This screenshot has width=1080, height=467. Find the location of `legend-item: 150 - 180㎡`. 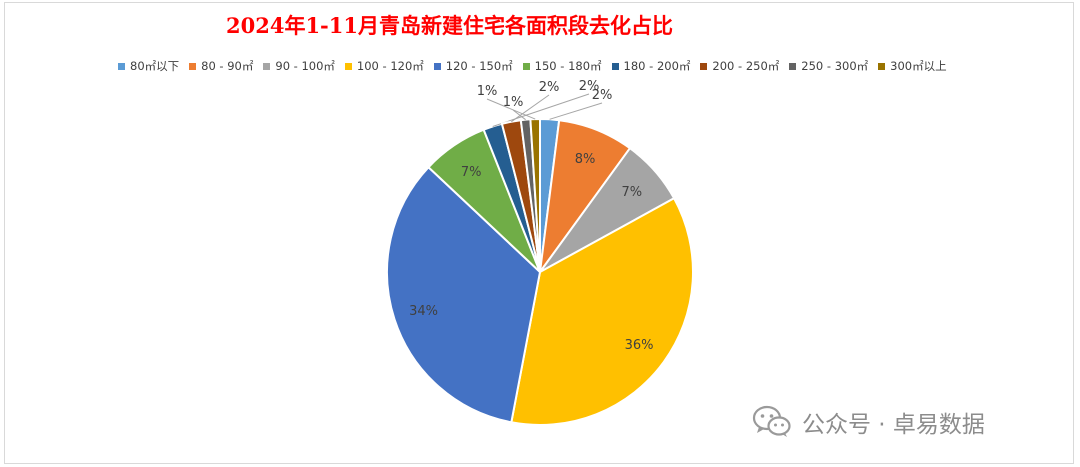

legend-item: 150 - 180㎡ is located at coordinates (562, 66).